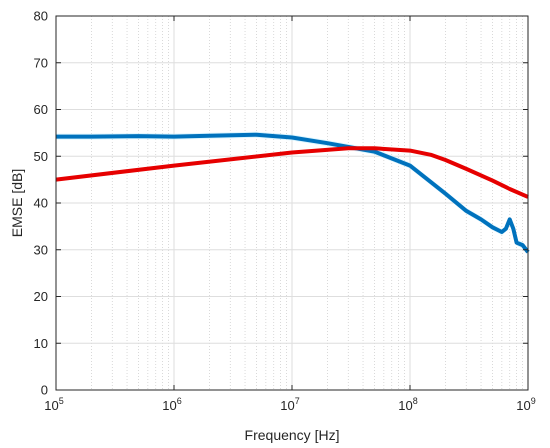 This screenshot has width=550, height=448. I want to click on y-tick-label: 30, so click(41, 249).